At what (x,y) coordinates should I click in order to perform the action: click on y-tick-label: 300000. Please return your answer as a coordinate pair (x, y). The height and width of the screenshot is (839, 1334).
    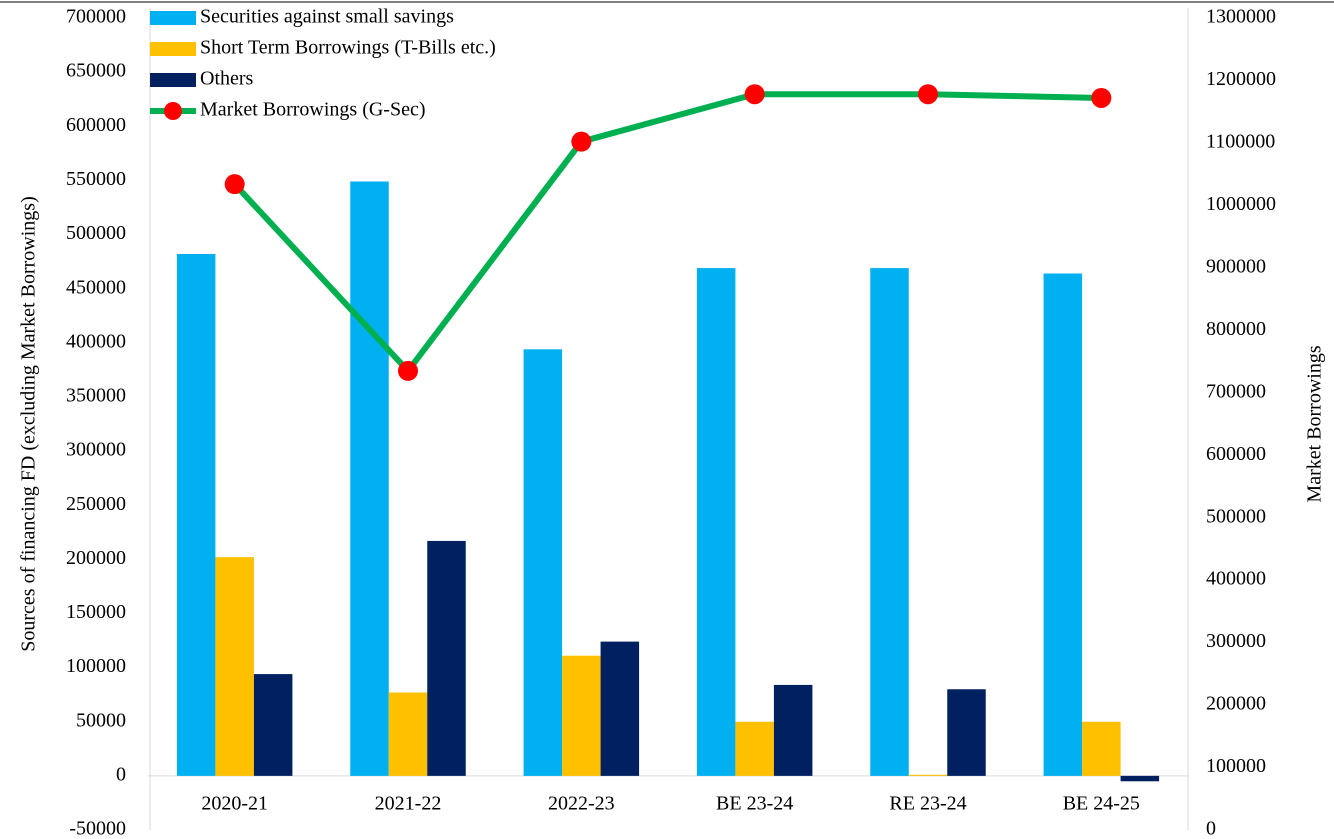
    Looking at the image, I should click on (96, 450).